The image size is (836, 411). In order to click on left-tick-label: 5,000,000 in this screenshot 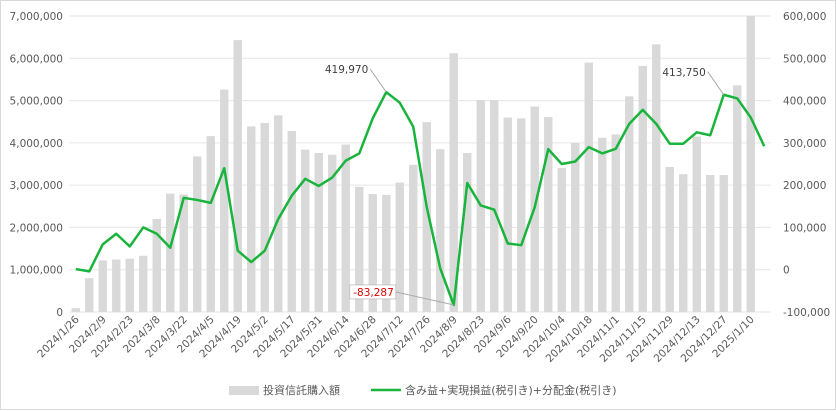, I will do `click(36, 102)`.